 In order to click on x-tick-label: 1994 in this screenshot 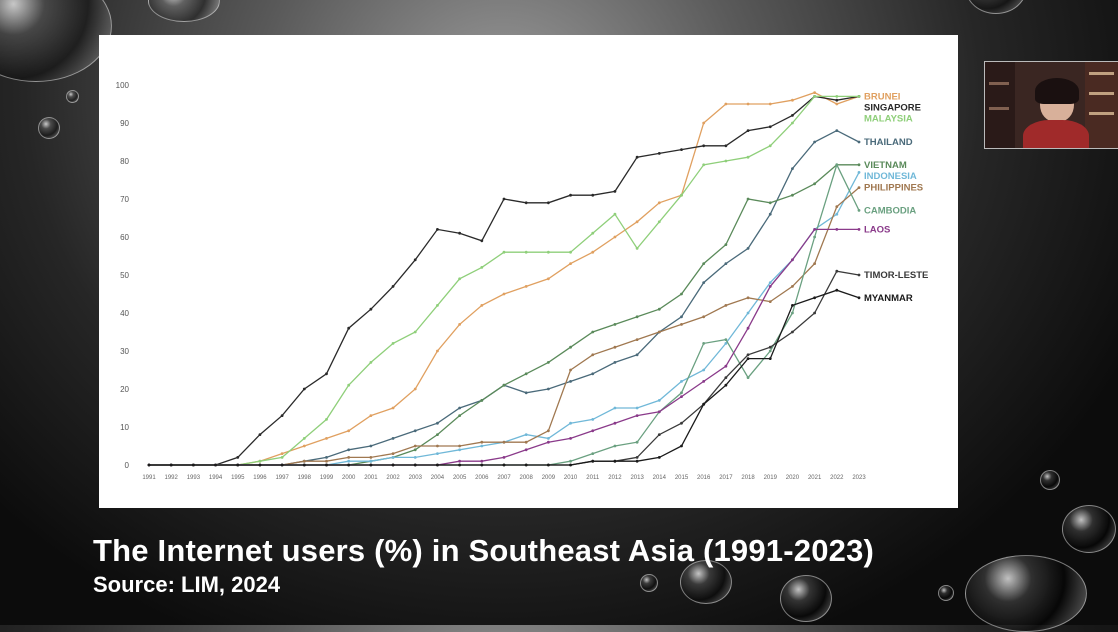, I will do `click(216, 478)`.